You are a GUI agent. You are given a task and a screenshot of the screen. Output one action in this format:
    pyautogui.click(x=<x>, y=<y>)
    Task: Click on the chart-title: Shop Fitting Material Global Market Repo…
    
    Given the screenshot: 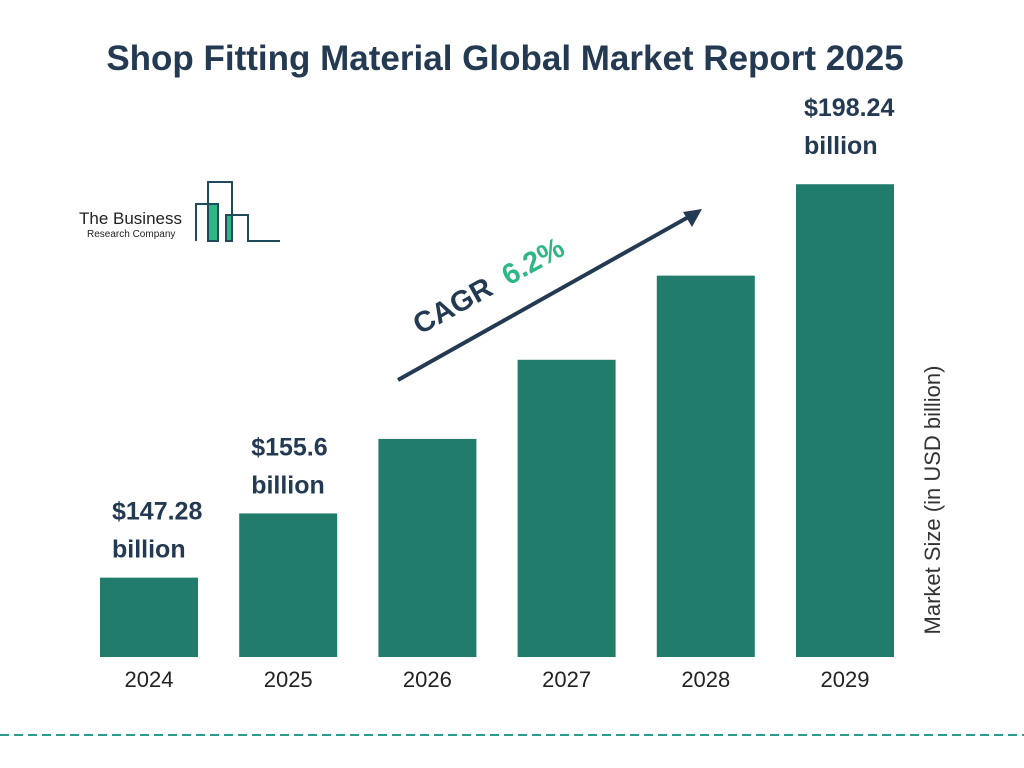 What is the action you would take?
    pyautogui.click(x=505, y=58)
    